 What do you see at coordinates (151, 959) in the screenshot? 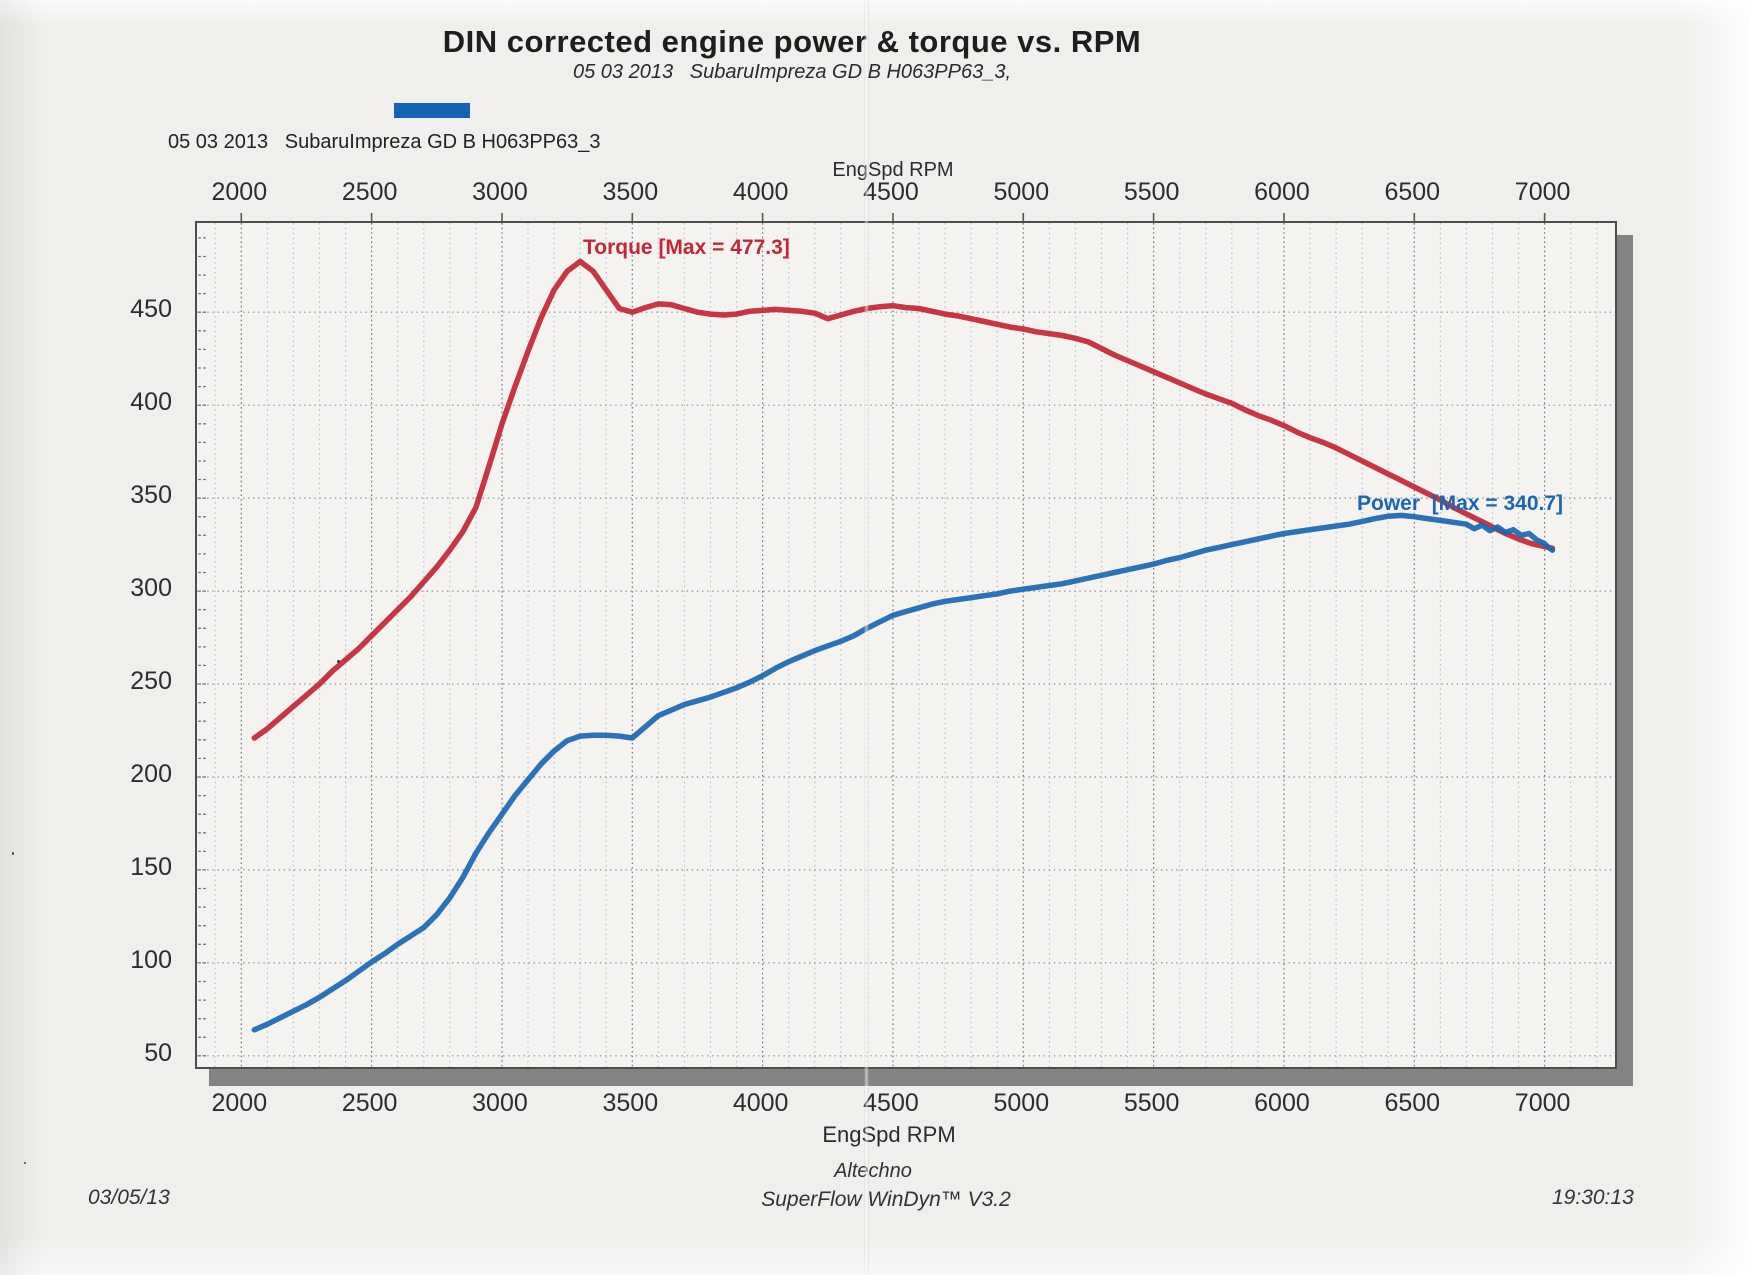
I see `y-tick-label: 100` at bounding box center [151, 959].